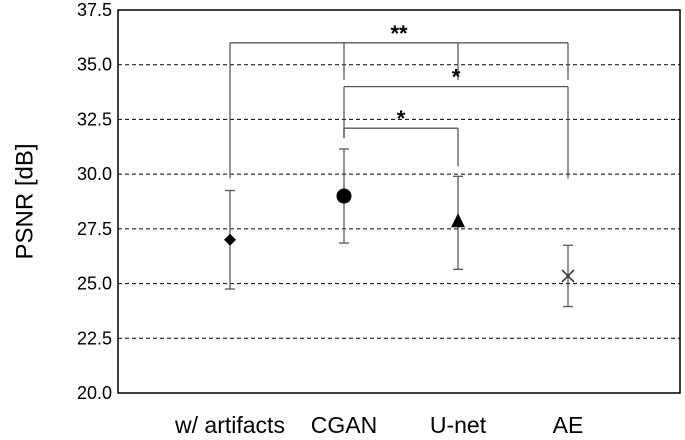 The width and height of the screenshot is (685, 440). Describe the element at coordinates (344, 196) in the screenshot. I see `data-point-circle` at that location.